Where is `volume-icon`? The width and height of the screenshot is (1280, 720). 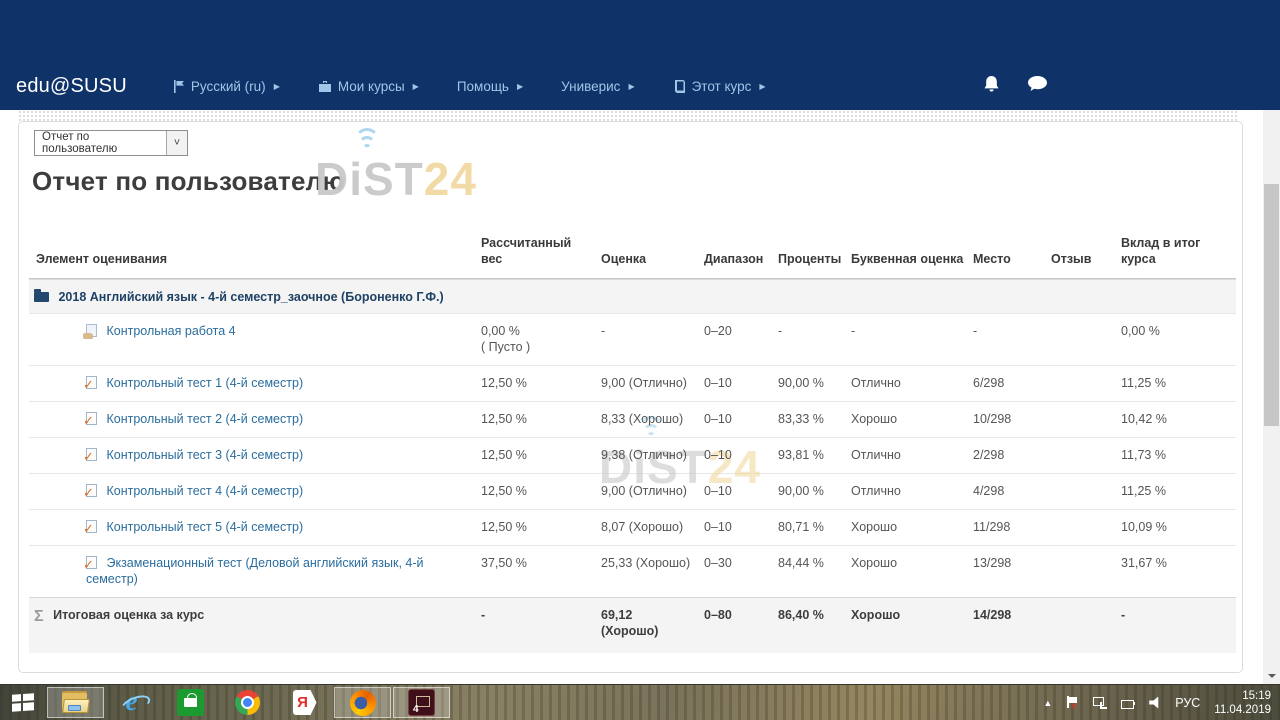 volume-icon is located at coordinates (1154, 702).